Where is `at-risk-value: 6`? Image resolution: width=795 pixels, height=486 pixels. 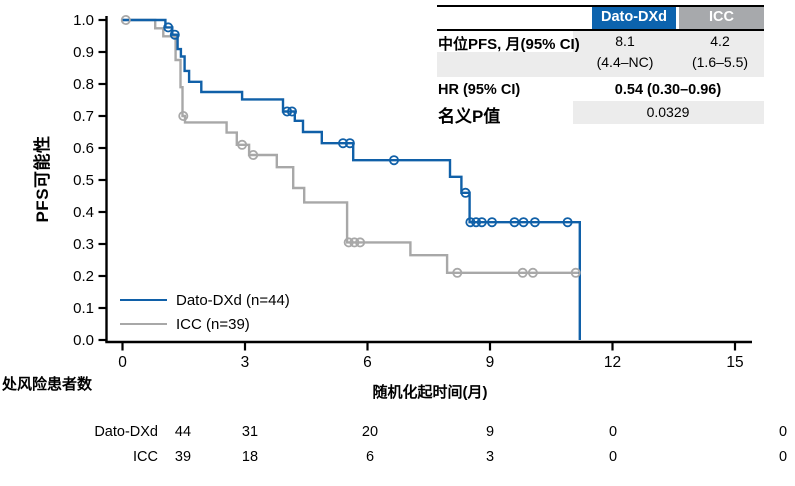
at-risk-value: 6 is located at coordinates (370, 457).